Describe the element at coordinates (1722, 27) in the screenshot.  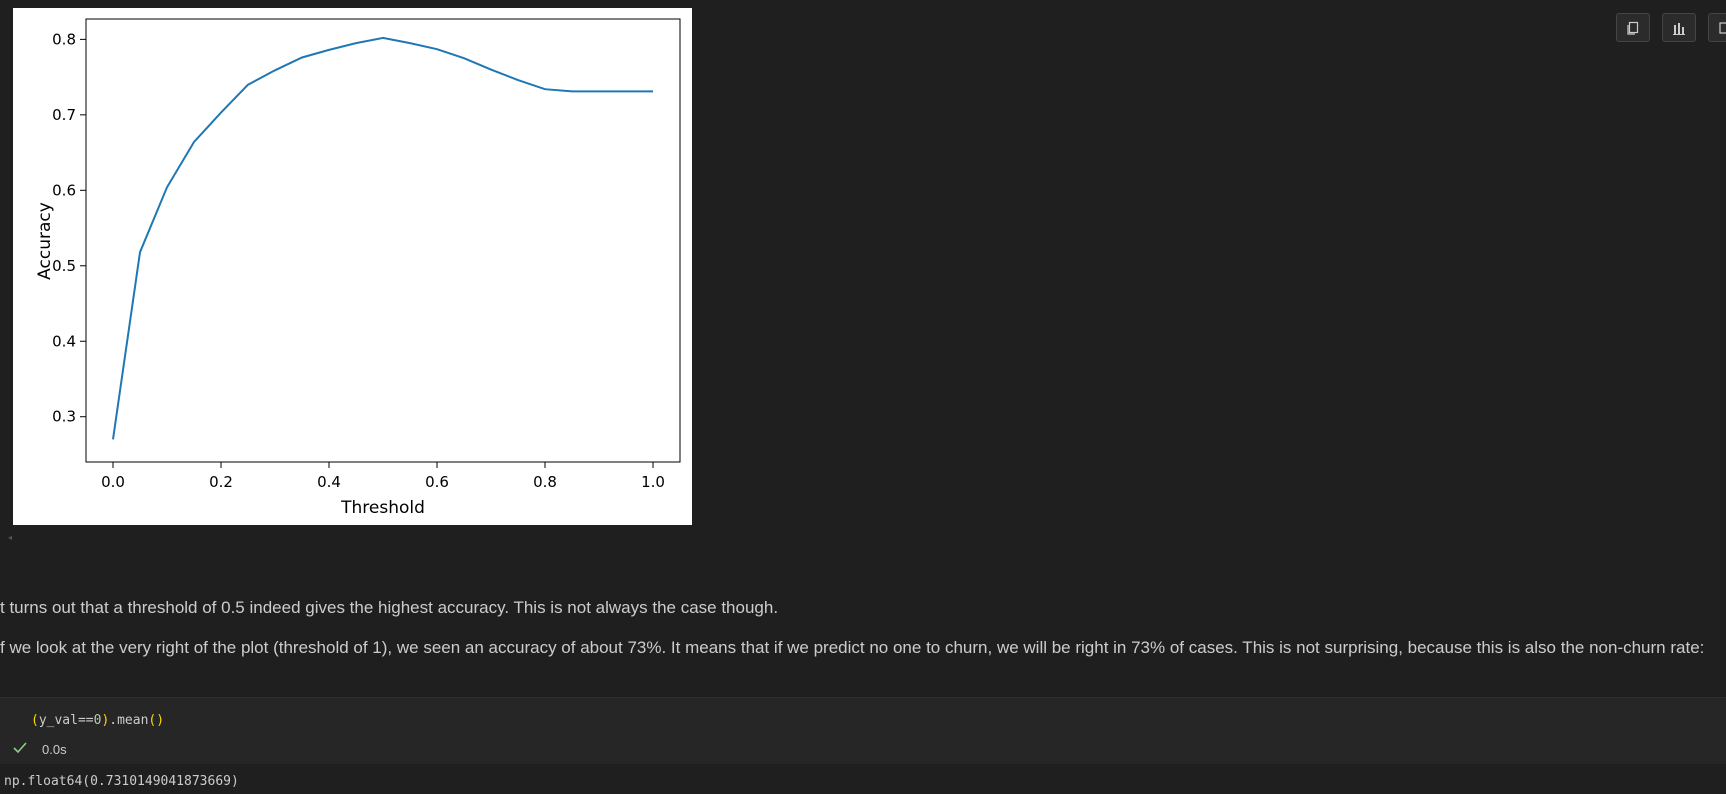
I see `more-icon` at that location.